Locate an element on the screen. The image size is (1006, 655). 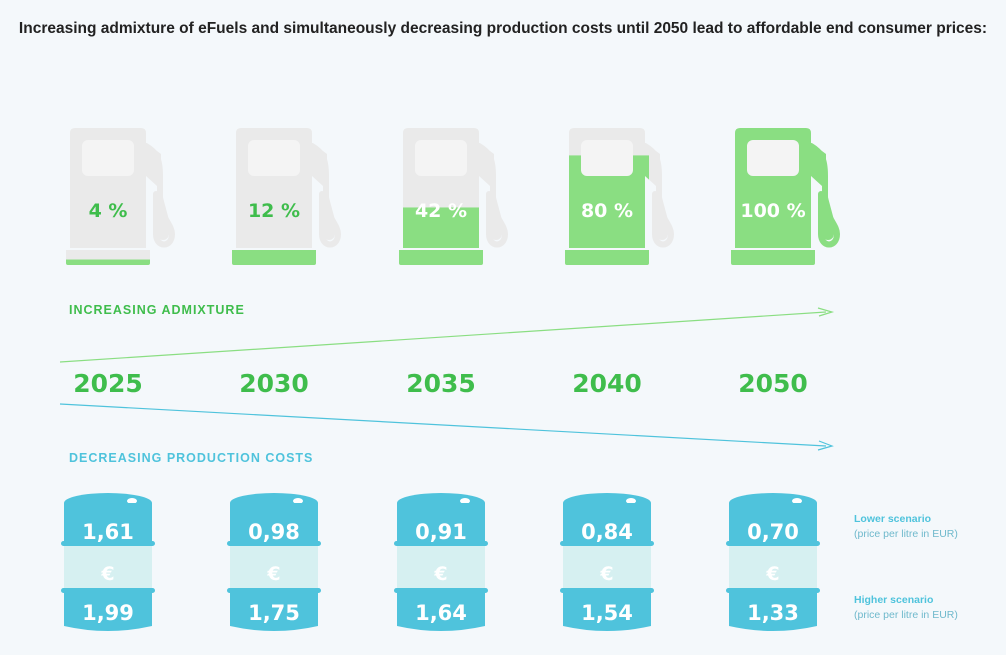
lower-scenario-legend: Lower scenario (price per litre in EUR) is located at coordinates (906, 526).